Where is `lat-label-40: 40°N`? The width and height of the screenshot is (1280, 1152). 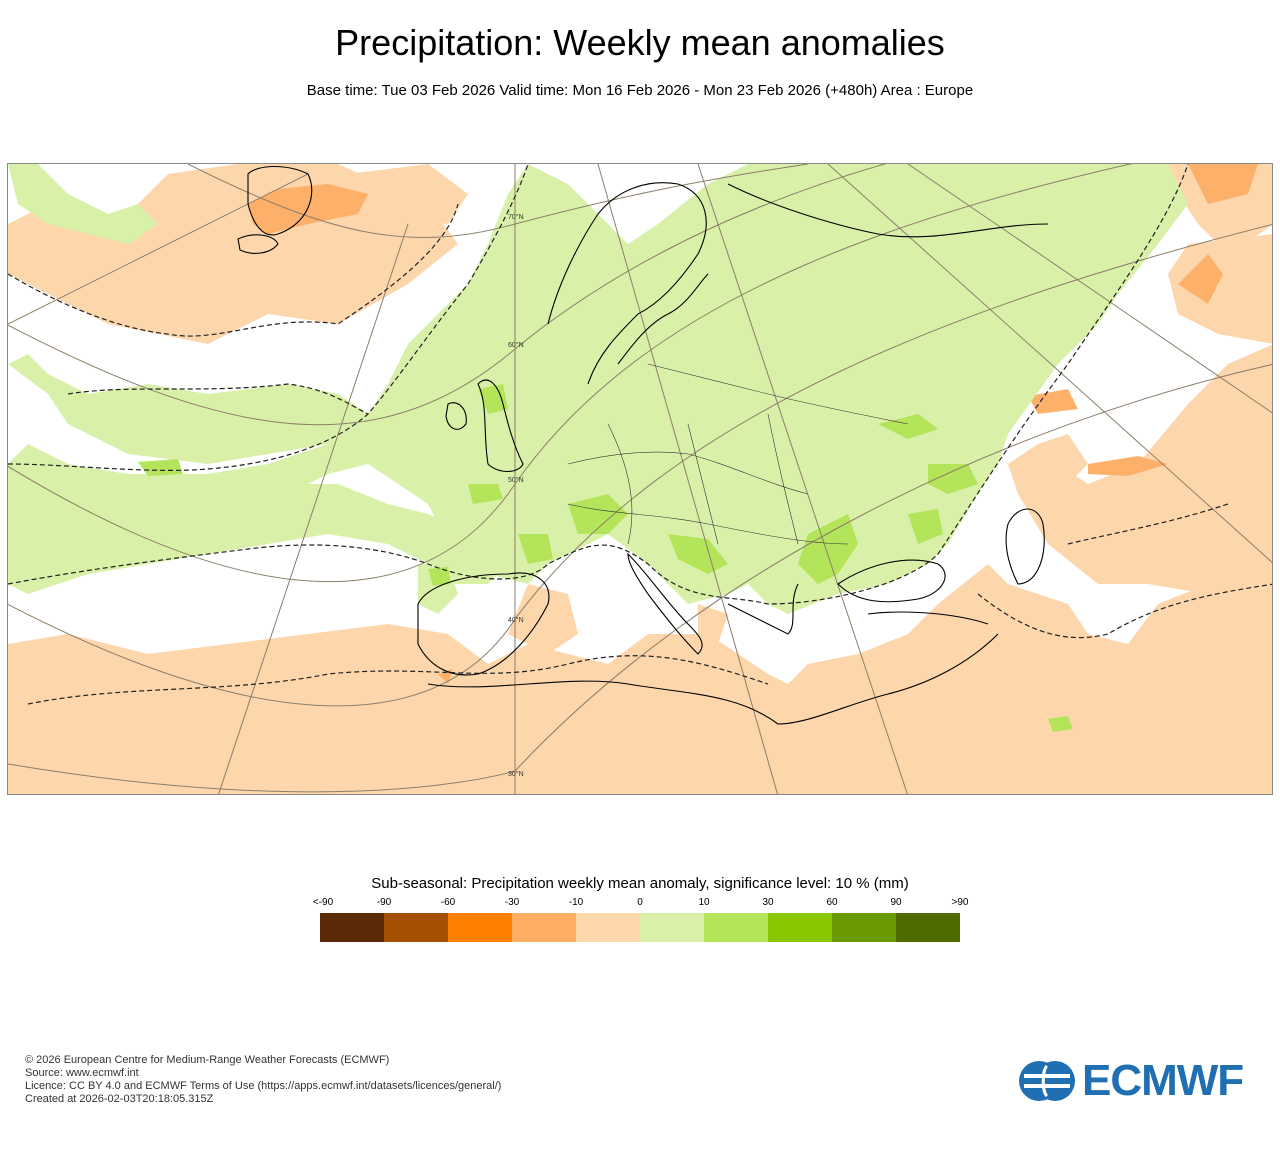 lat-label-40: 40°N is located at coordinates (516, 620).